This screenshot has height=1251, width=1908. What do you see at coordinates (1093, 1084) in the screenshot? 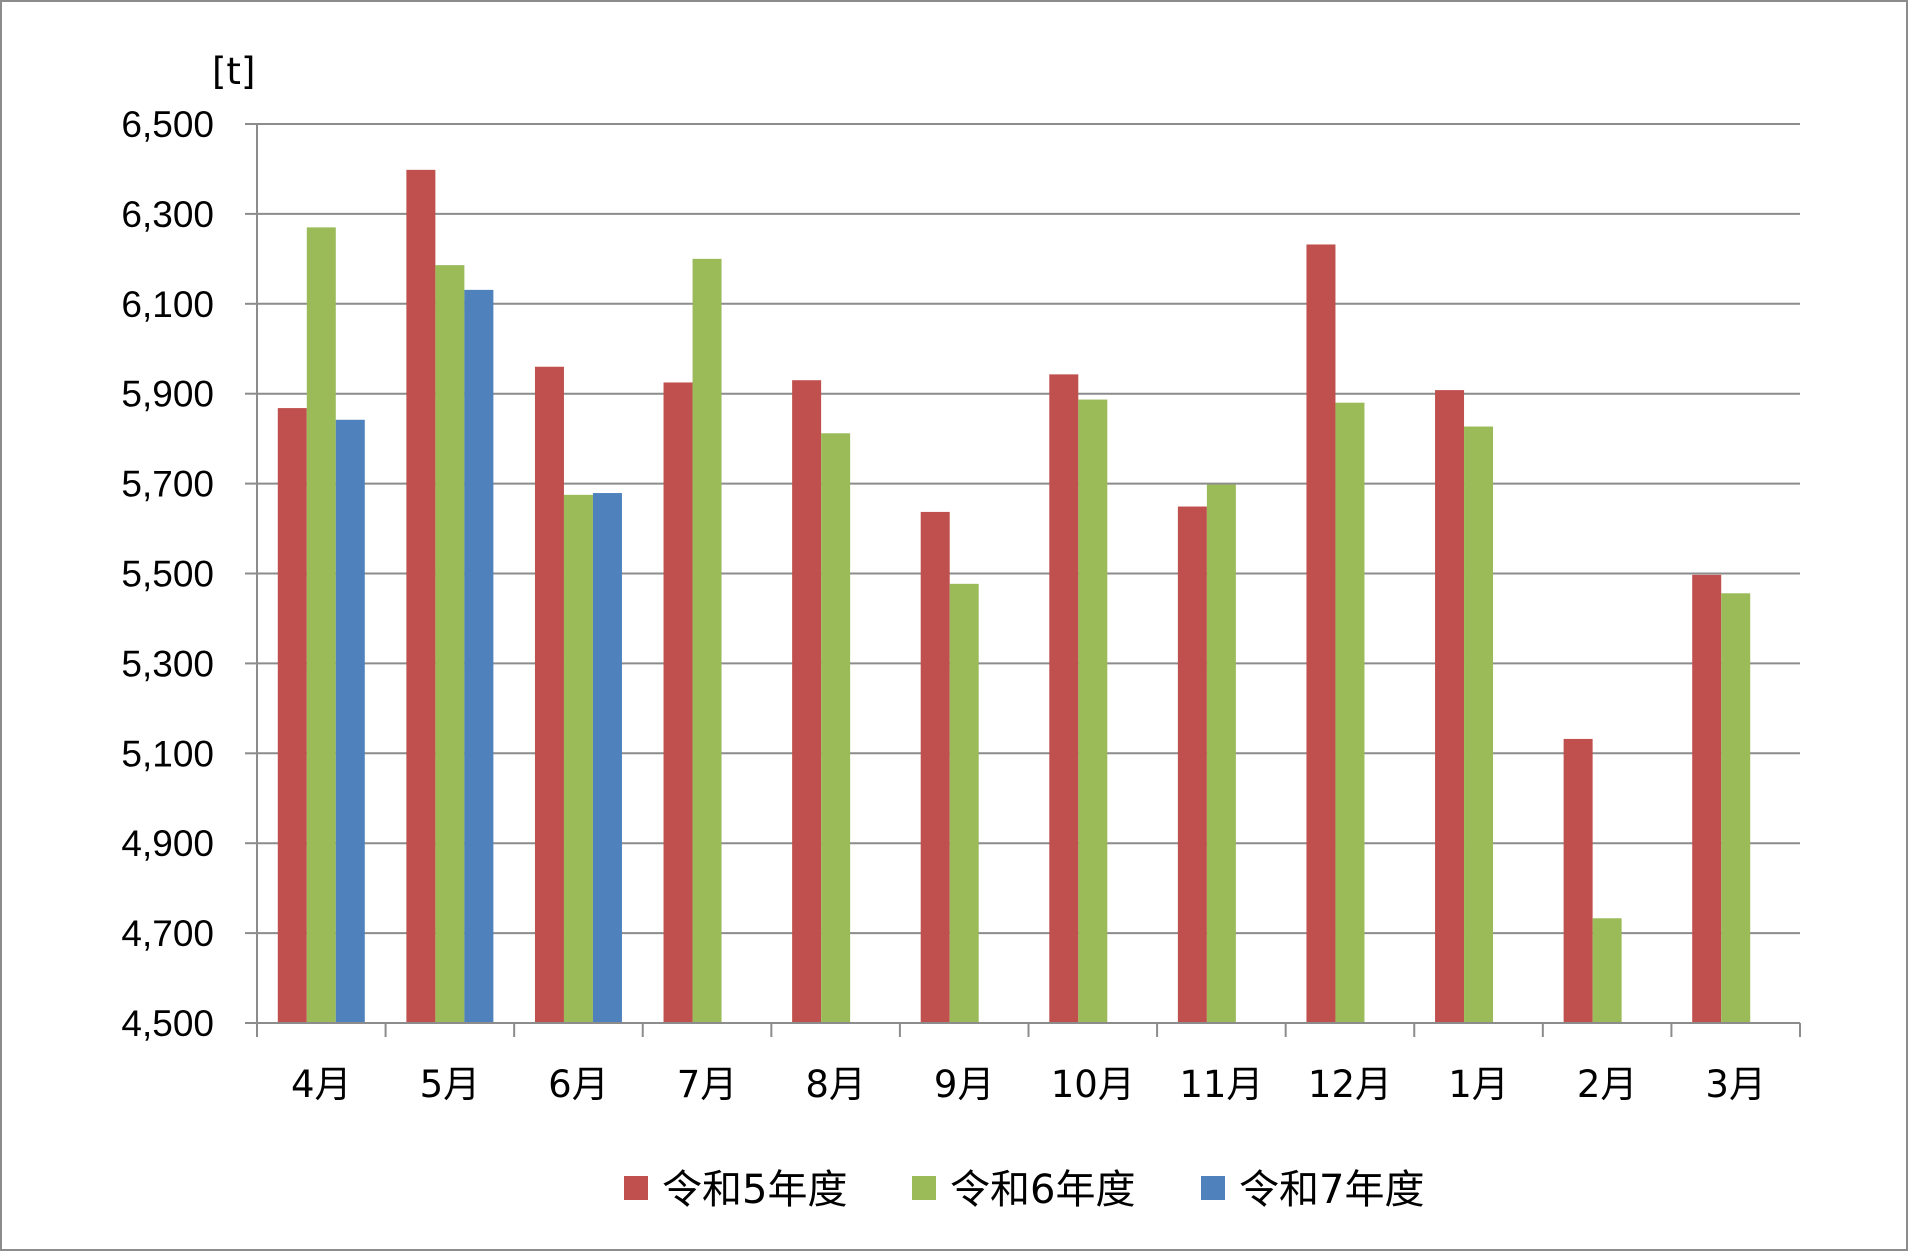
I see `x-tick-label: 10月` at bounding box center [1093, 1084].